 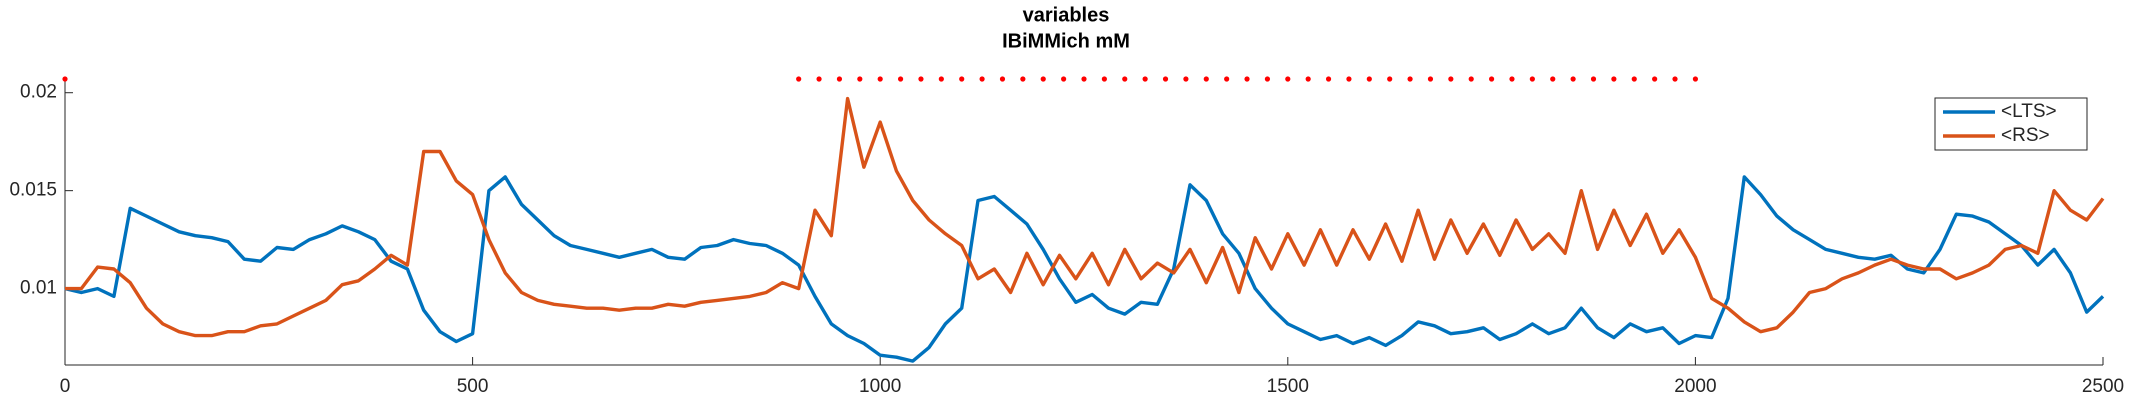 I want to click on x-tick-label: 0, so click(x=65, y=386).